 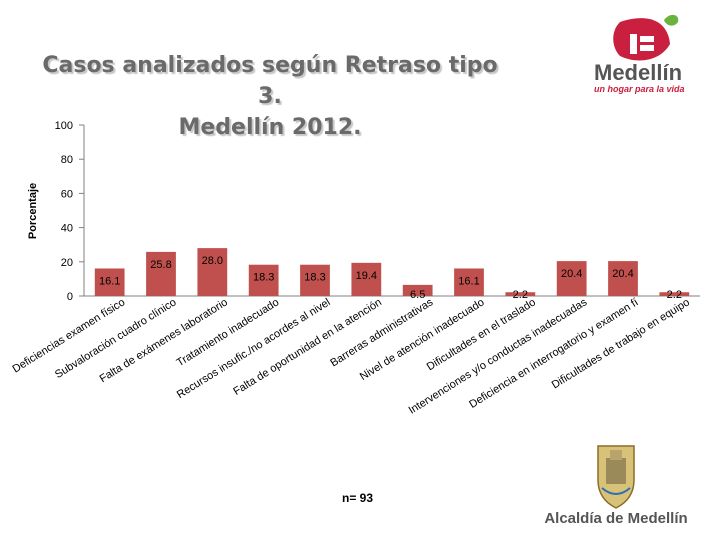 What do you see at coordinates (639, 89) in the screenshot?
I see `medellin-slogan: un hogar para la vida` at bounding box center [639, 89].